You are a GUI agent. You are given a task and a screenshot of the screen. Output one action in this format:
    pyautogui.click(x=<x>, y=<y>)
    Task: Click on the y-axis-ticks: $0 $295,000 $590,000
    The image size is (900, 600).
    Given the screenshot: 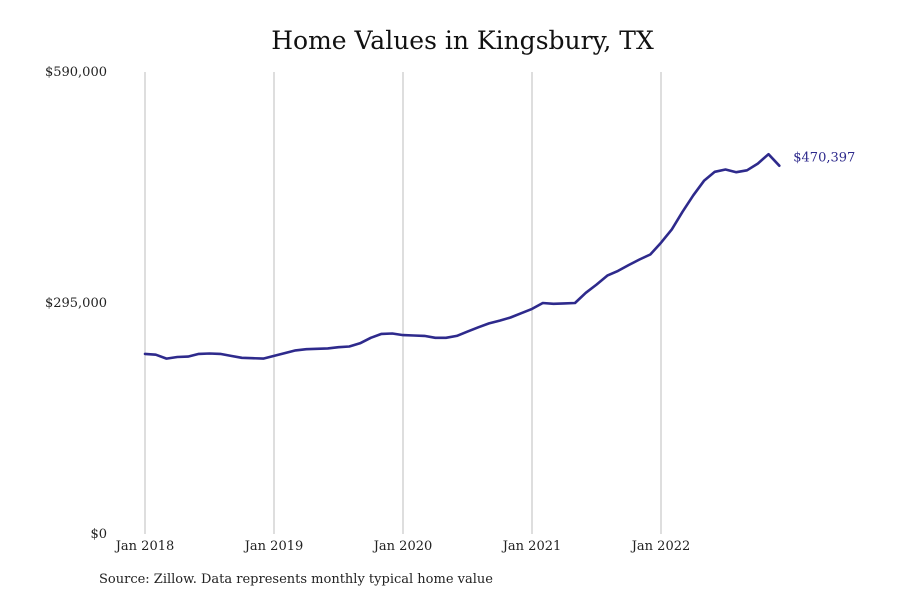 What is the action you would take?
    pyautogui.click(x=76, y=303)
    